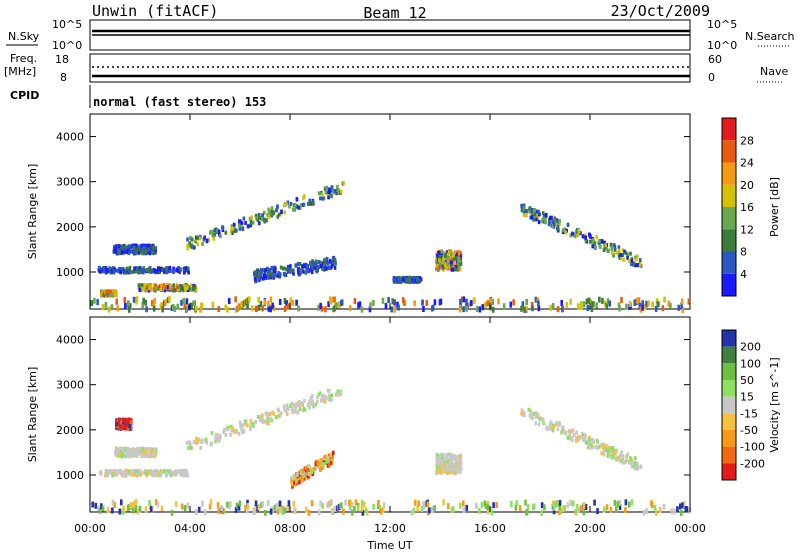  I want to click on colorbar-tick-label: -50, so click(749, 430).